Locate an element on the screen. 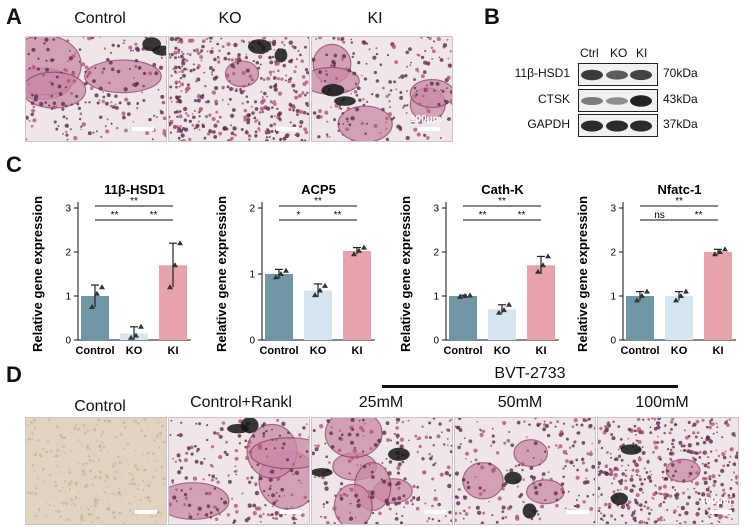 The width and height of the screenshot is (746, 527). micrograph-a-ko is located at coordinates (239, 89).